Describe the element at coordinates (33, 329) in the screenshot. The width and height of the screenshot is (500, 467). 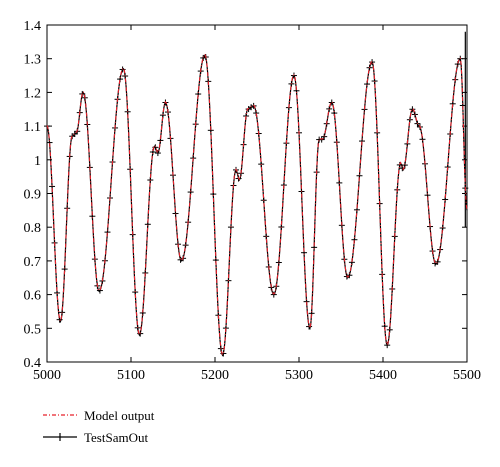
I see `y-tick-label: 0.5` at that location.